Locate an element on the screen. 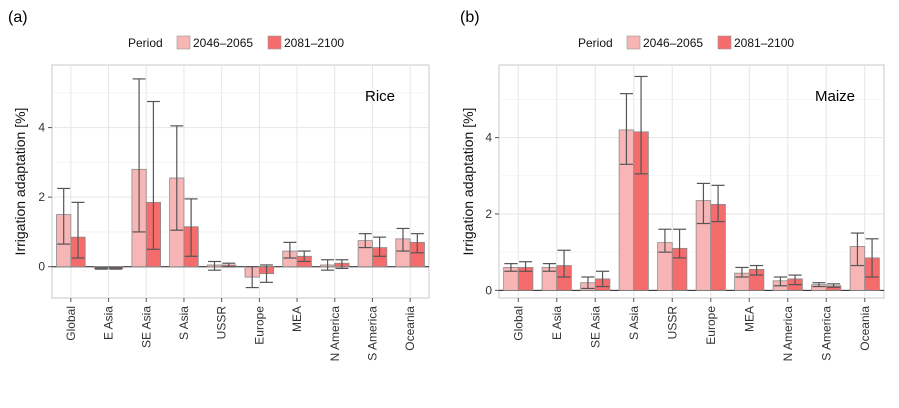  panel-label: (a) is located at coordinates (18, 17).